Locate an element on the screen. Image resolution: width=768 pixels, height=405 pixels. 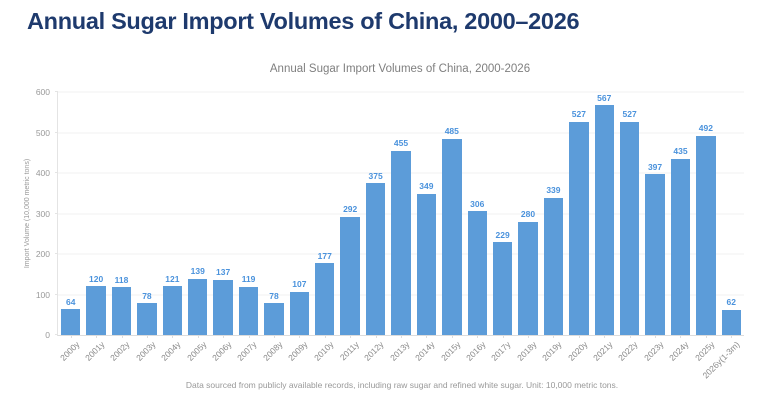
x-axis-tick-label: 2002y is located at coordinates (120, 351).